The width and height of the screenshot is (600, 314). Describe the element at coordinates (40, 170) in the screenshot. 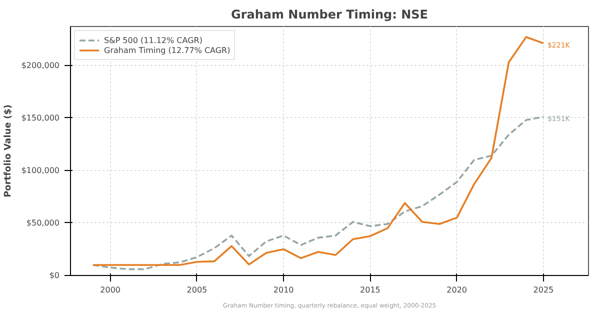

I see `y-tick-label: $100,000` at that location.